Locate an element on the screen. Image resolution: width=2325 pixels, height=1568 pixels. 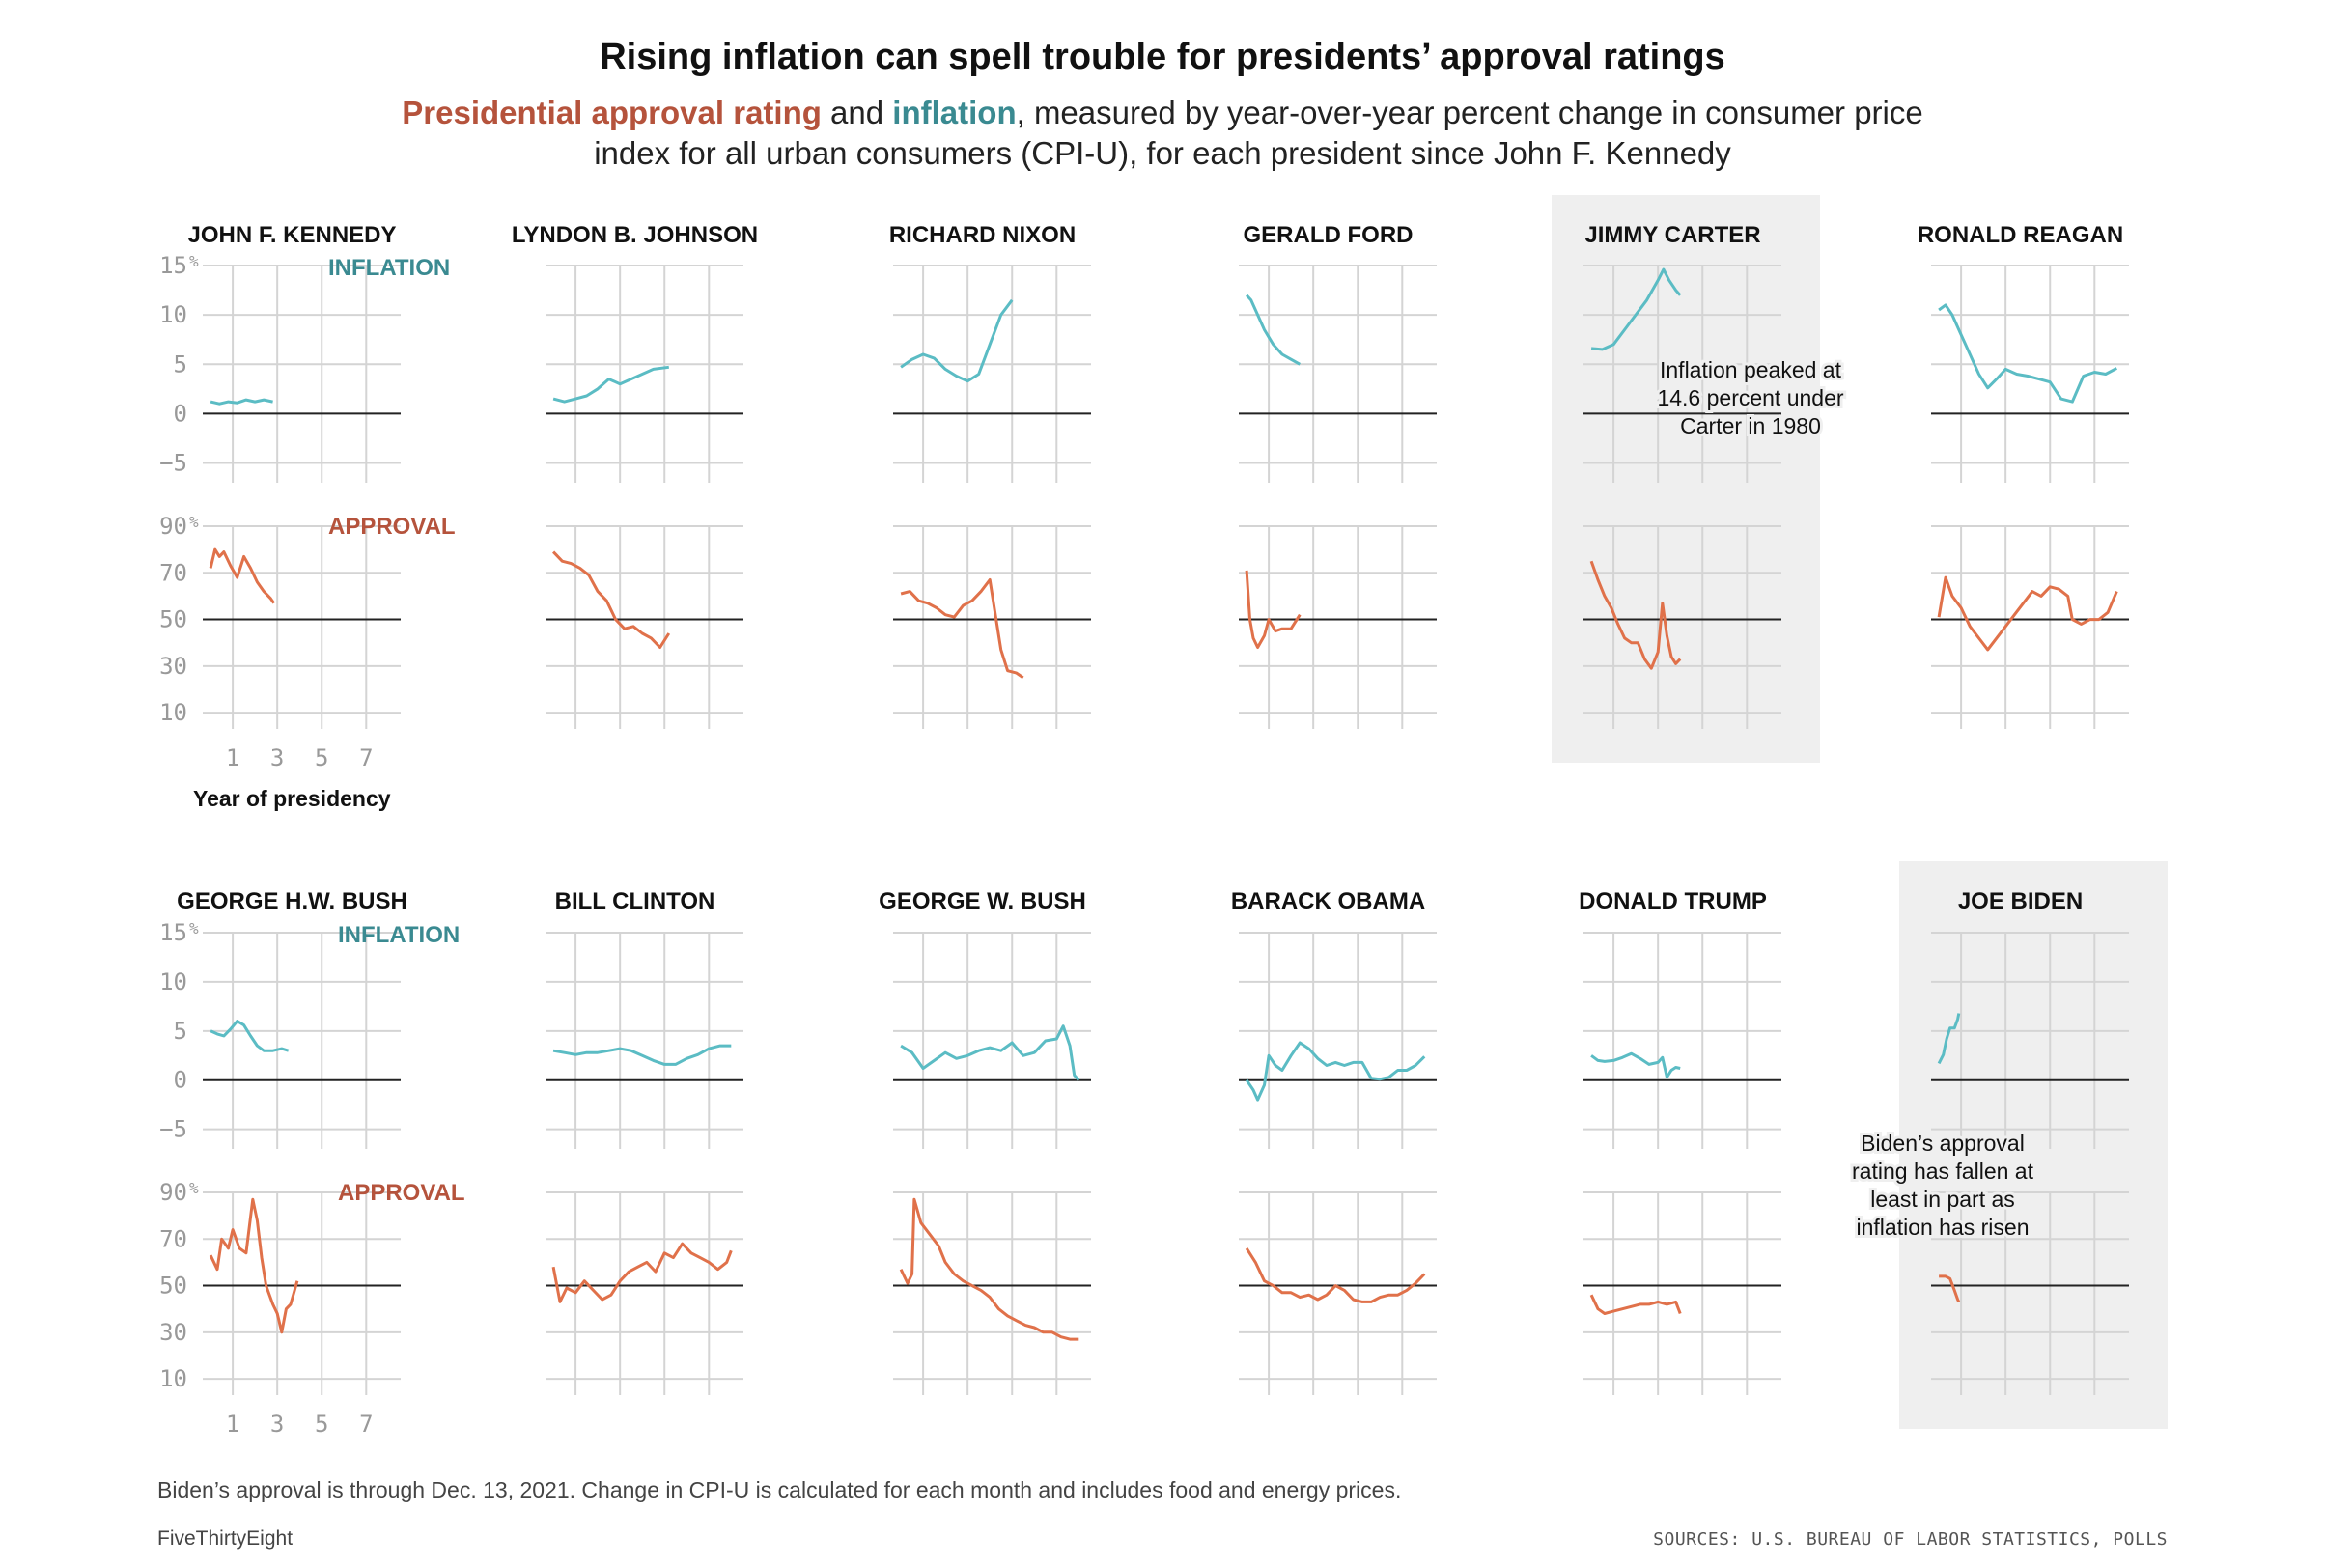
president-panel: DONALD TRUMP is located at coordinates (1680, 1142).